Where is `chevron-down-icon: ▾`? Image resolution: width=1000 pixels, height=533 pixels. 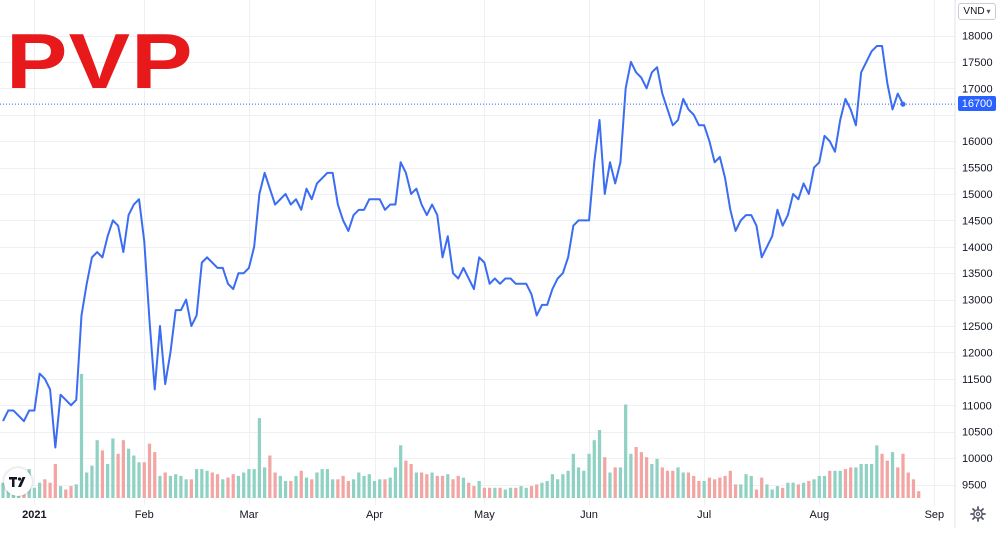 chevron-down-icon: ▾ is located at coordinates (988, 11).